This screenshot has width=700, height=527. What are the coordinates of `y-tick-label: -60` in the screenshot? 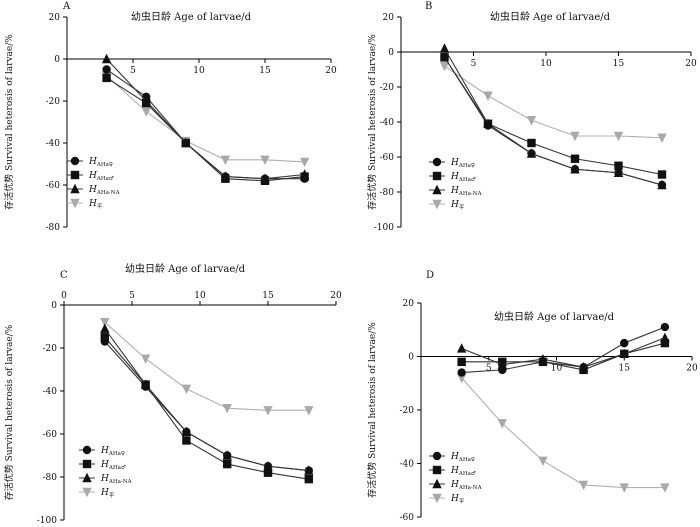 It's located at (50, 435).